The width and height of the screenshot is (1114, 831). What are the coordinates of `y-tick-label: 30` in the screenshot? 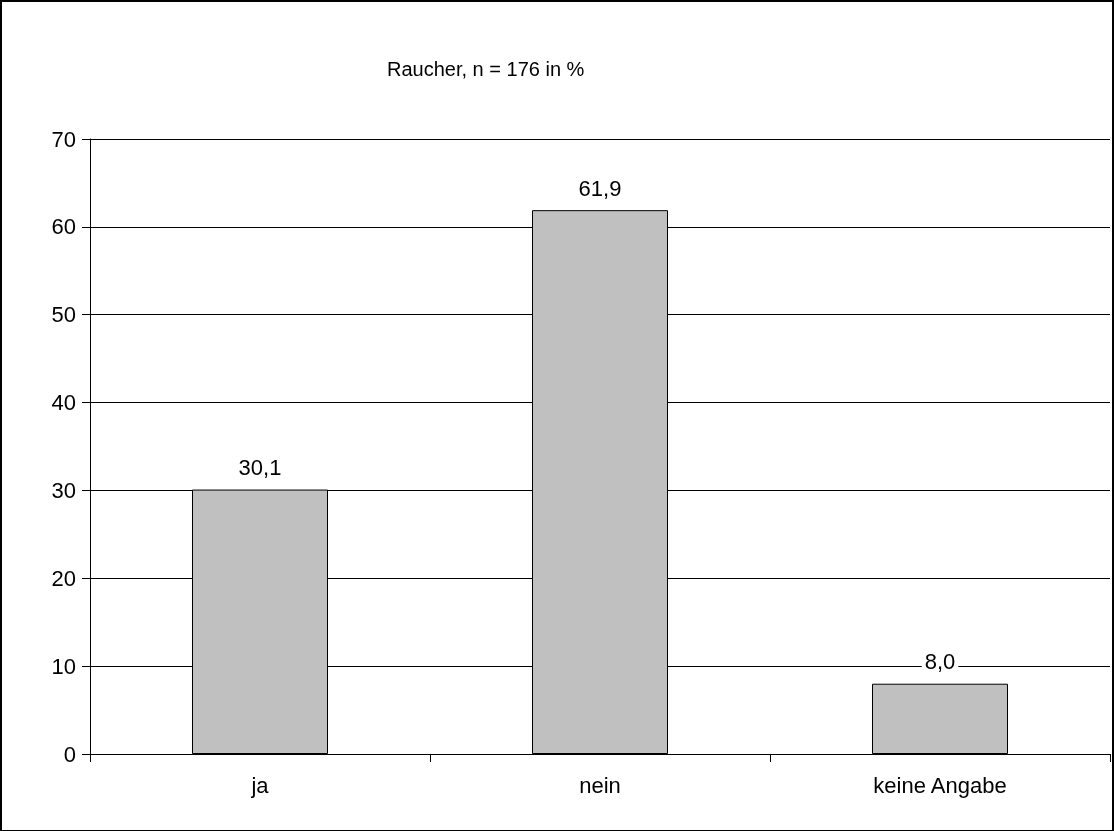 It's located at (63, 490).